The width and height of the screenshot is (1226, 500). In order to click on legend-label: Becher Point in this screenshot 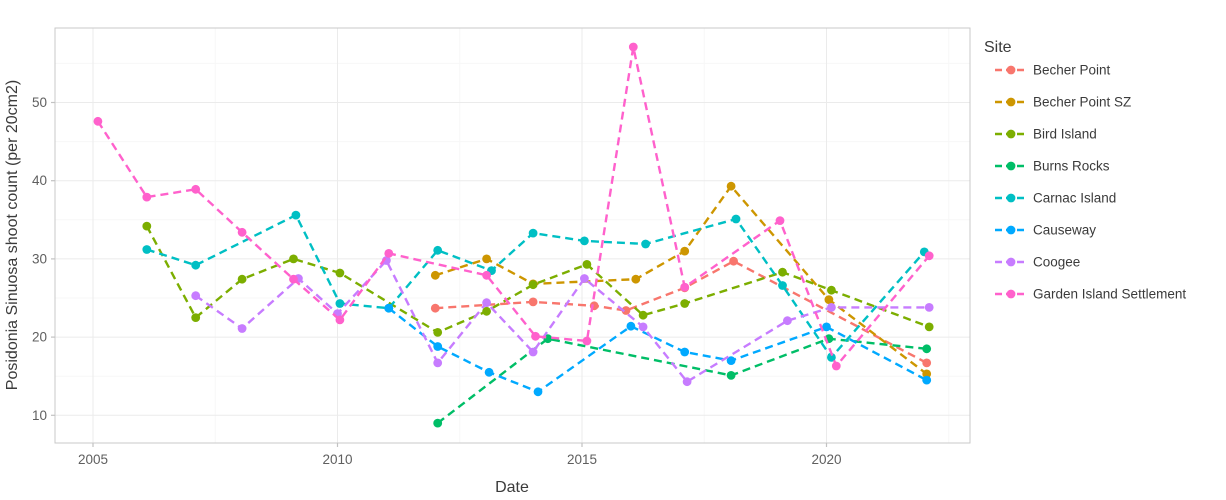, I will do `click(1072, 70)`.